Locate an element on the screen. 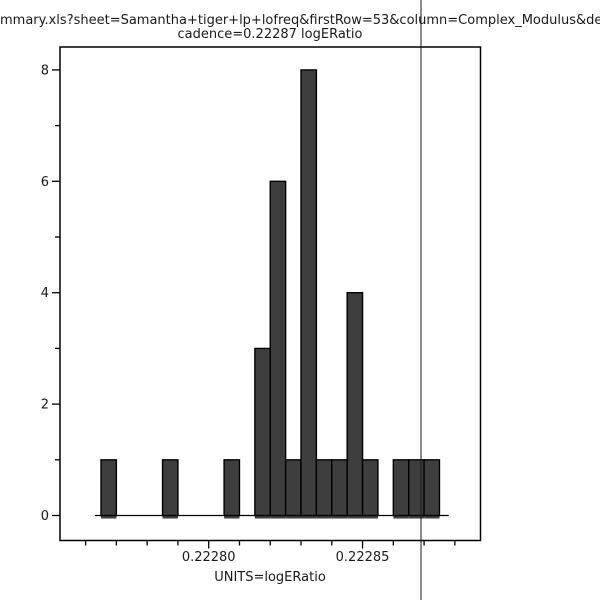 The height and width of the screenshot is (600, 600). x-tick-label: 0.22285 is located at coordinates (363, 557).